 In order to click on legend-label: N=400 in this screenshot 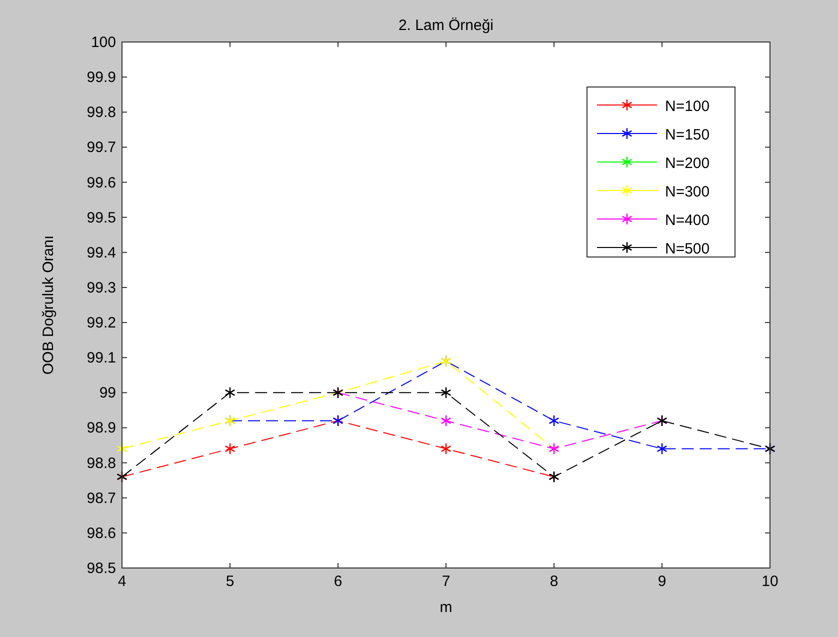, I will do `click(687, 220)`.